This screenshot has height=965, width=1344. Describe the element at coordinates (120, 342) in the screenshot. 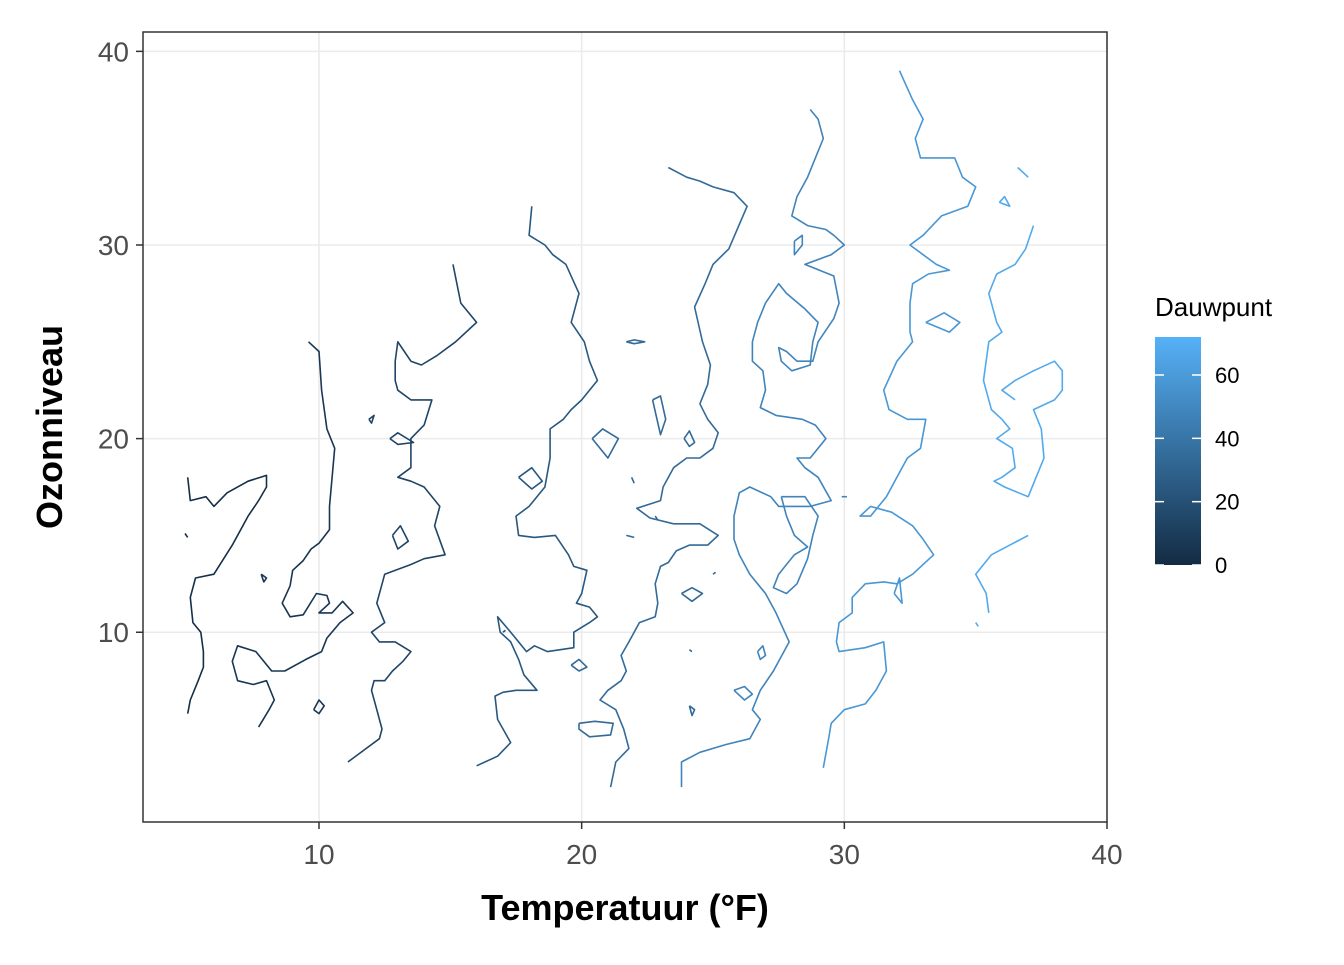

I see `y-axis-ticks: 10 20 30 40` at that location.